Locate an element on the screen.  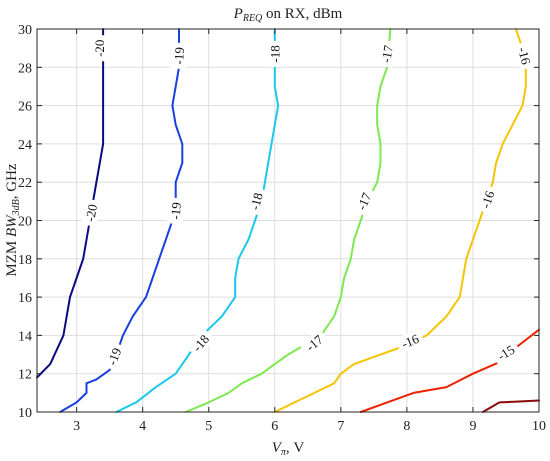
y-tick-label: 26 is located at coordinates (25, 107).